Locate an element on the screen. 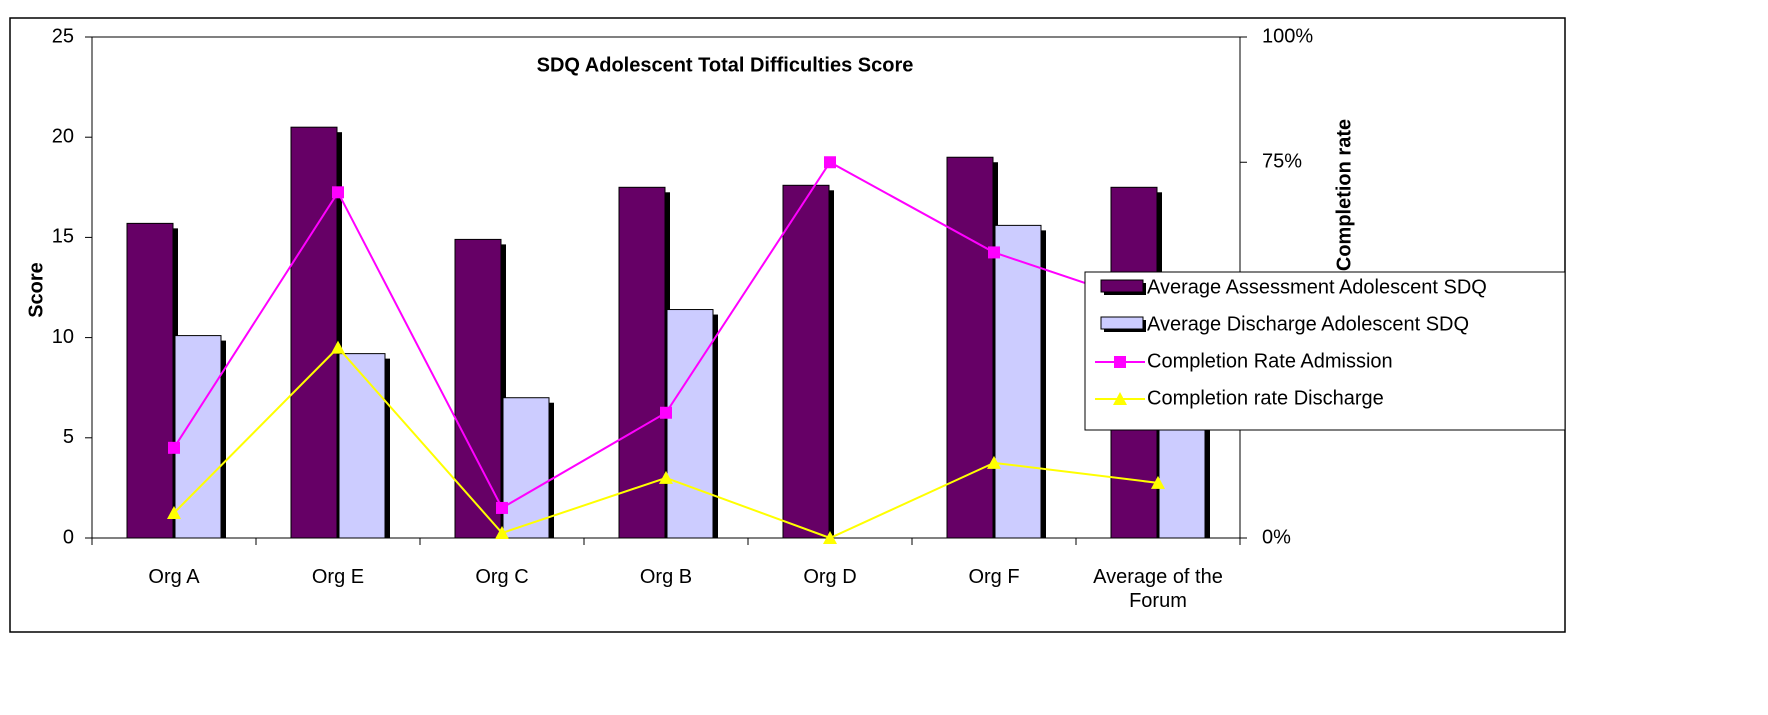 This screenshot has height=715, width=1768. chart-title: SDQ Adolescent Total Difficulties Score is located at coordinates (725, 65).